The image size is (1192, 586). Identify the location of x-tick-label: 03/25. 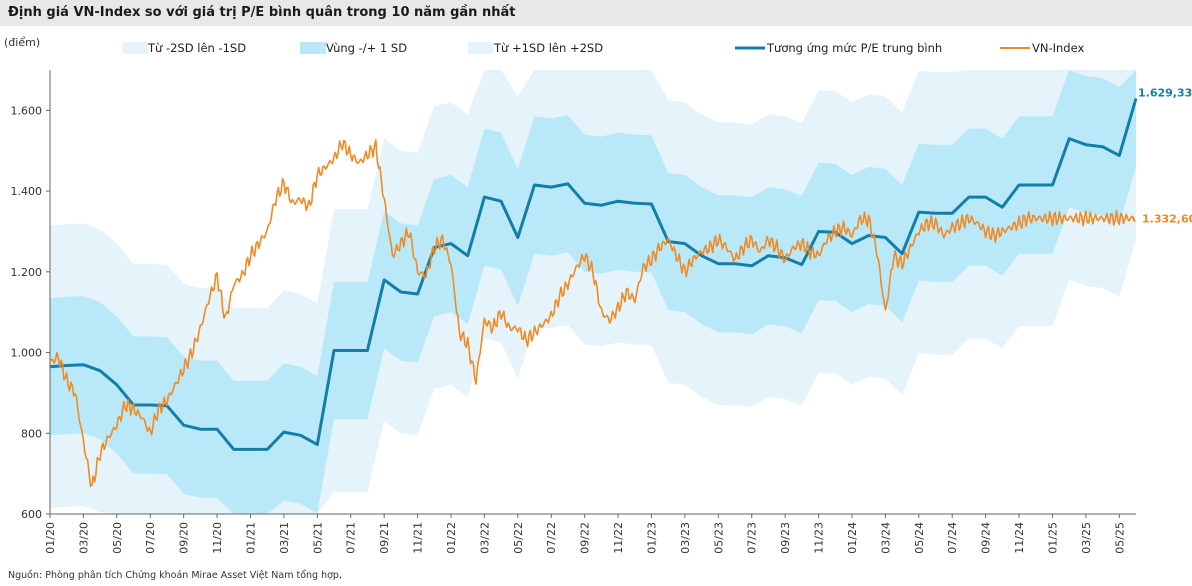
(1086, 538).